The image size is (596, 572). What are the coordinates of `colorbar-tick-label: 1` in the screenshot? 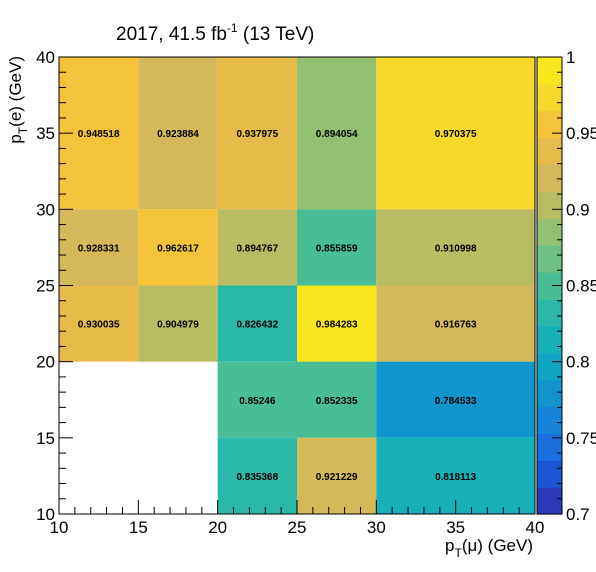 It's located at (570, 57).